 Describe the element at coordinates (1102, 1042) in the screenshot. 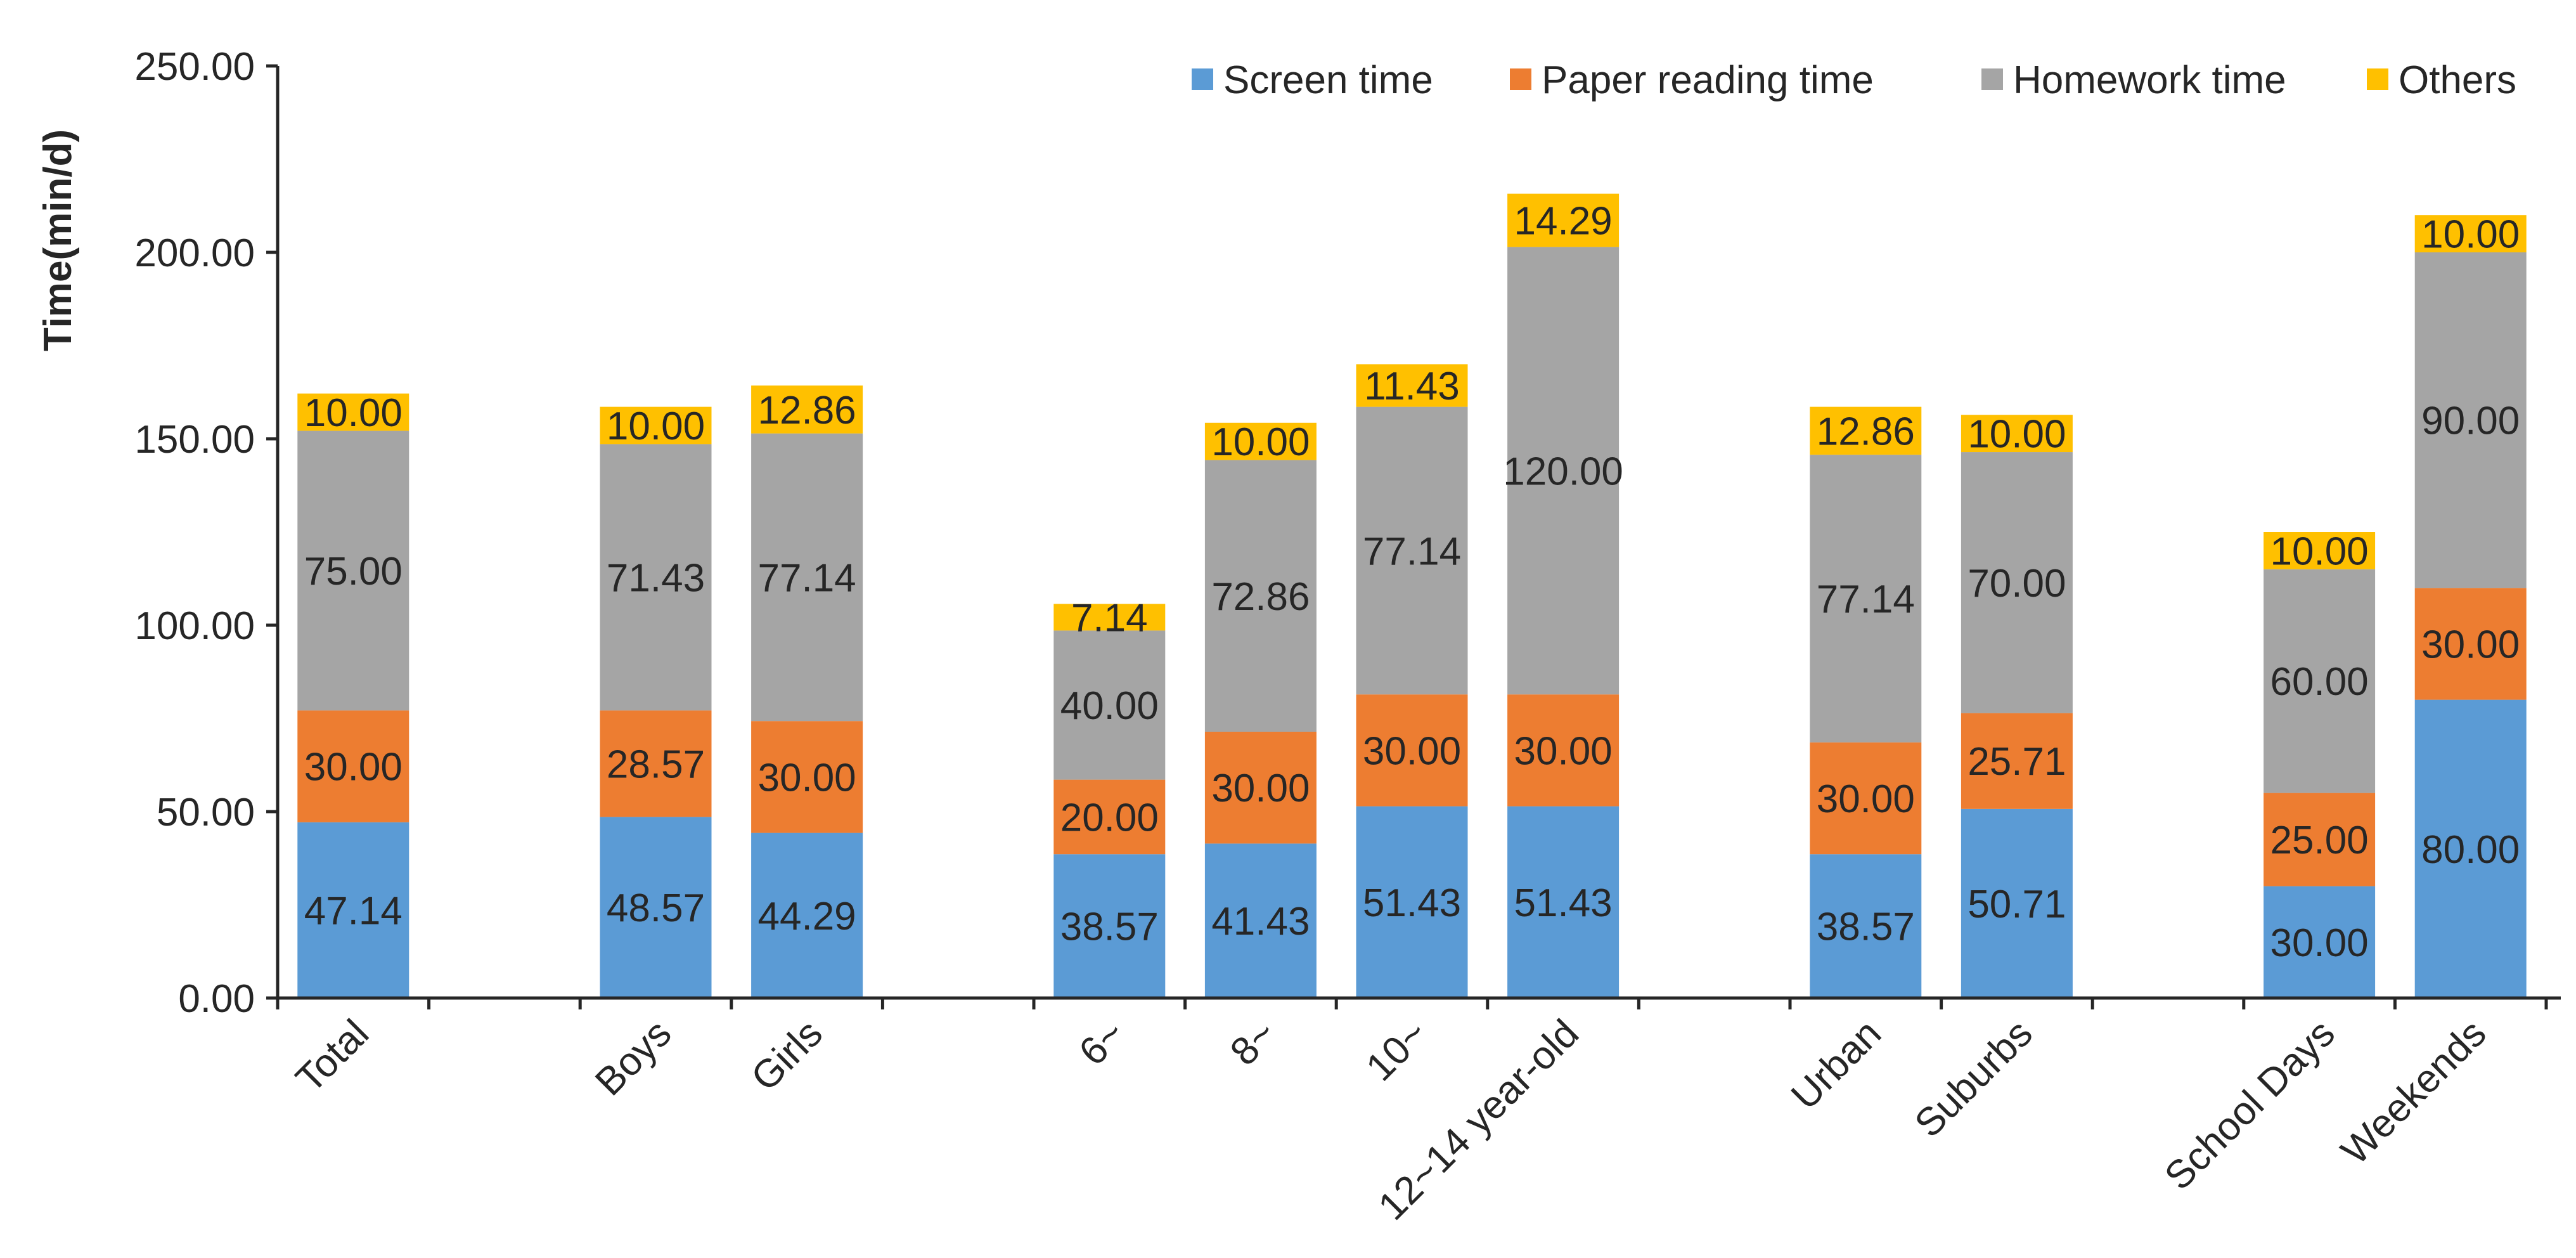

I see `x-tick-label: 6~` at that location.